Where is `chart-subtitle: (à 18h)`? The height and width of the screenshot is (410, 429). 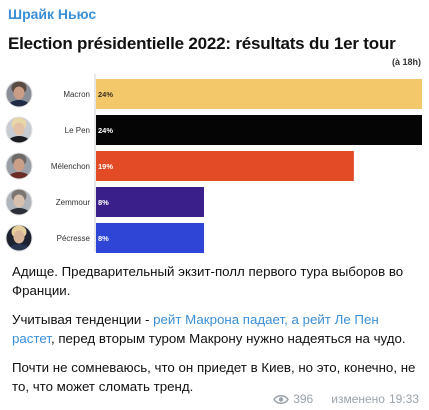
chart-subtitle: (à 18h) is located at coordinates (406, 62).